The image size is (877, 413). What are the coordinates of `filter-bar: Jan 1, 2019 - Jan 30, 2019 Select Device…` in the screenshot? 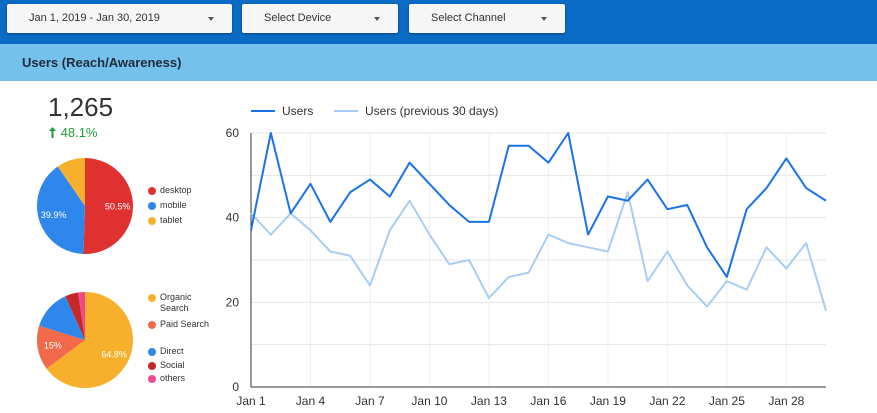 It's located at (438, 22).